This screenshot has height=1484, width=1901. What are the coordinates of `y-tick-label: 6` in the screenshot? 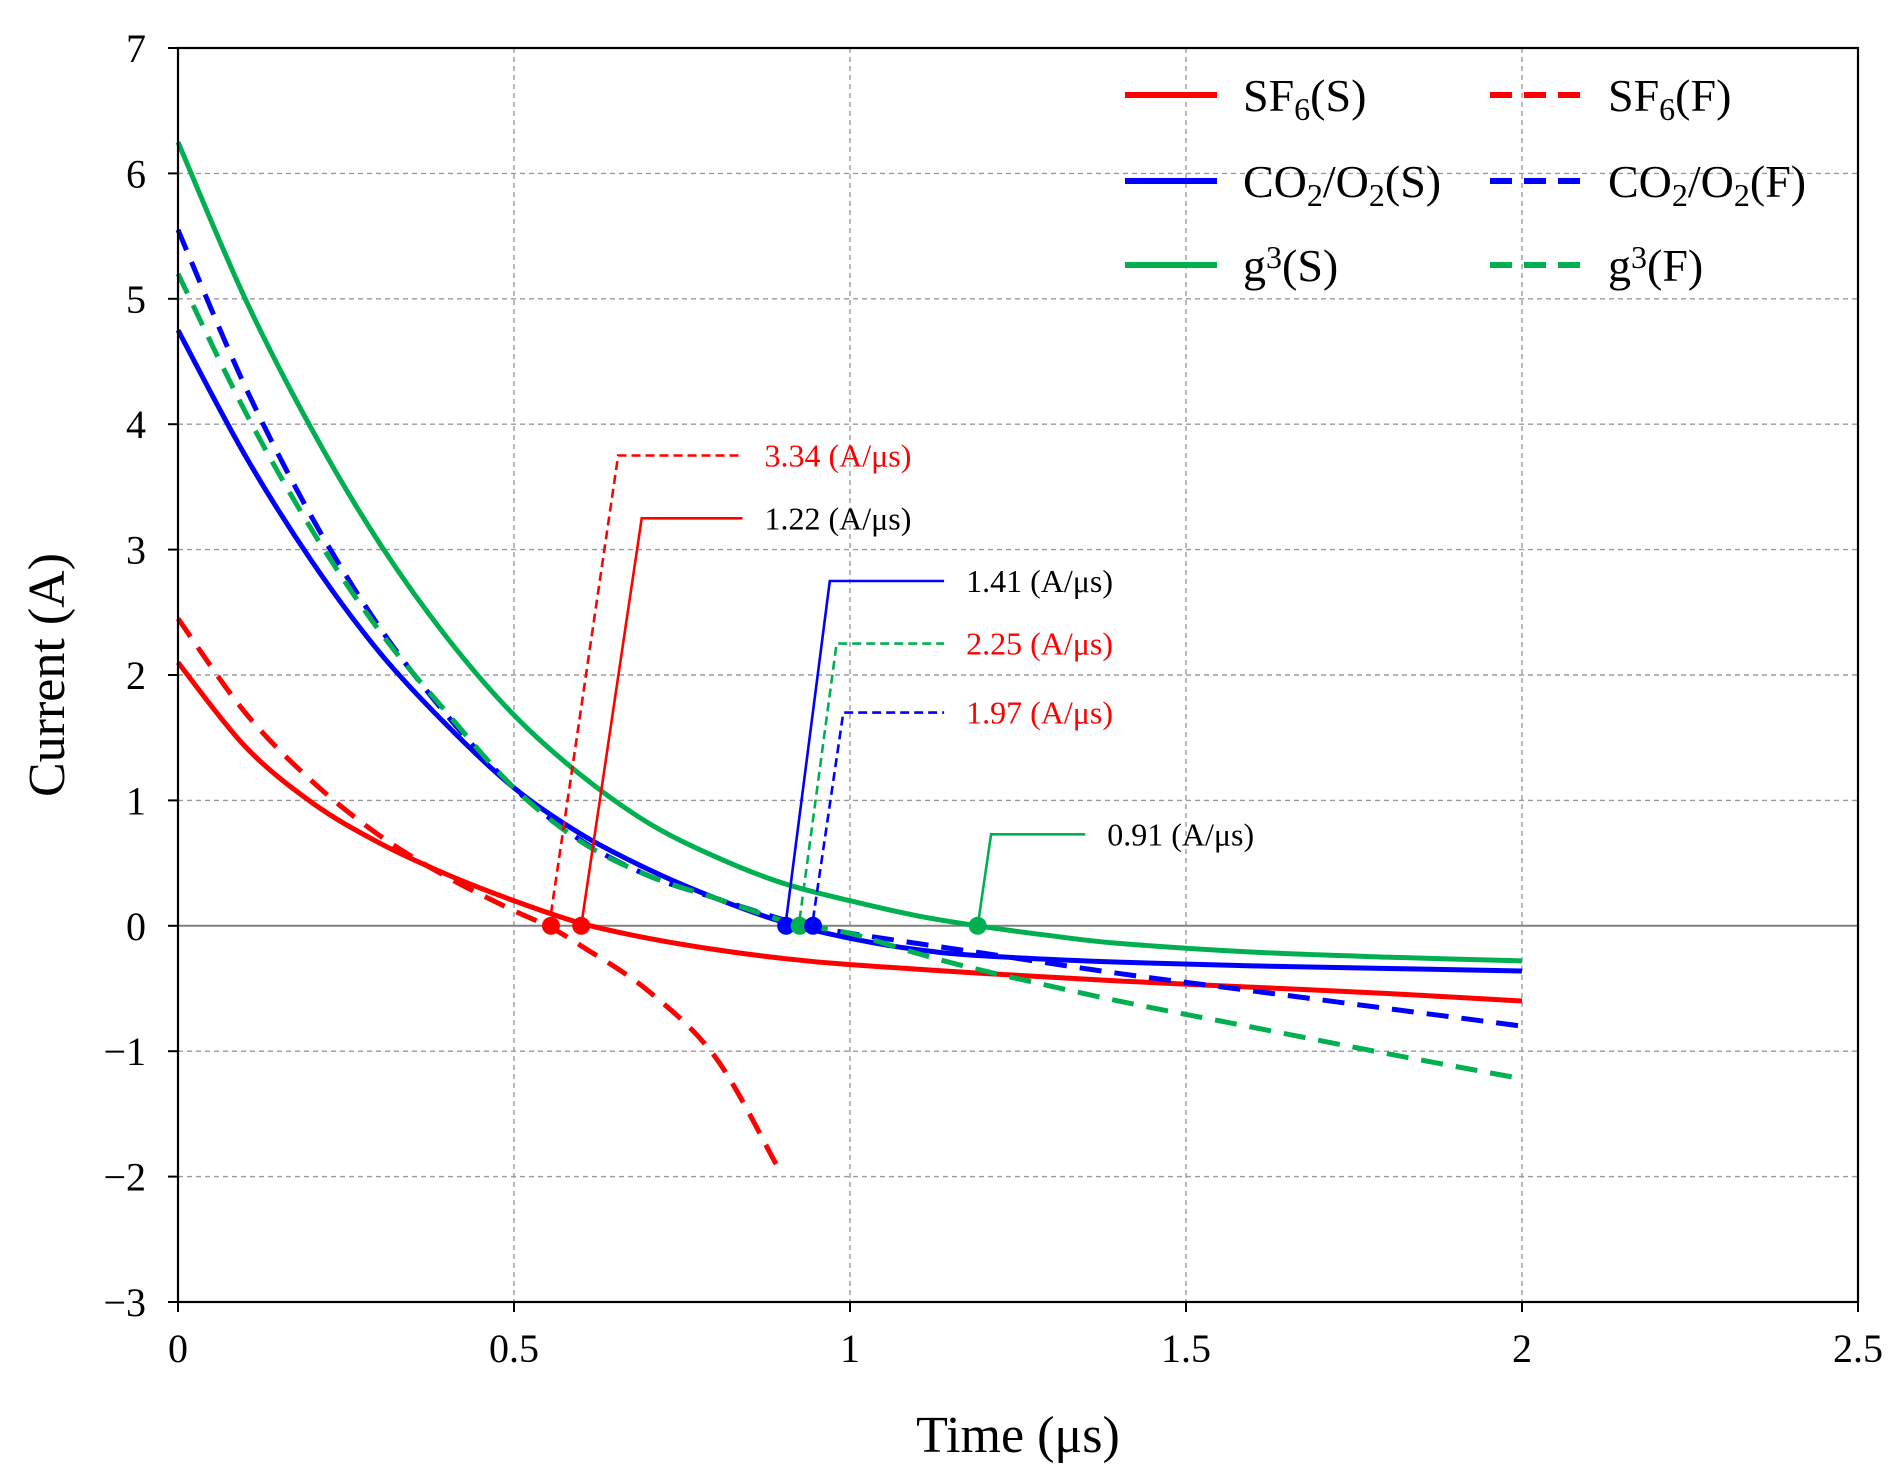 It's located at (136, 173).